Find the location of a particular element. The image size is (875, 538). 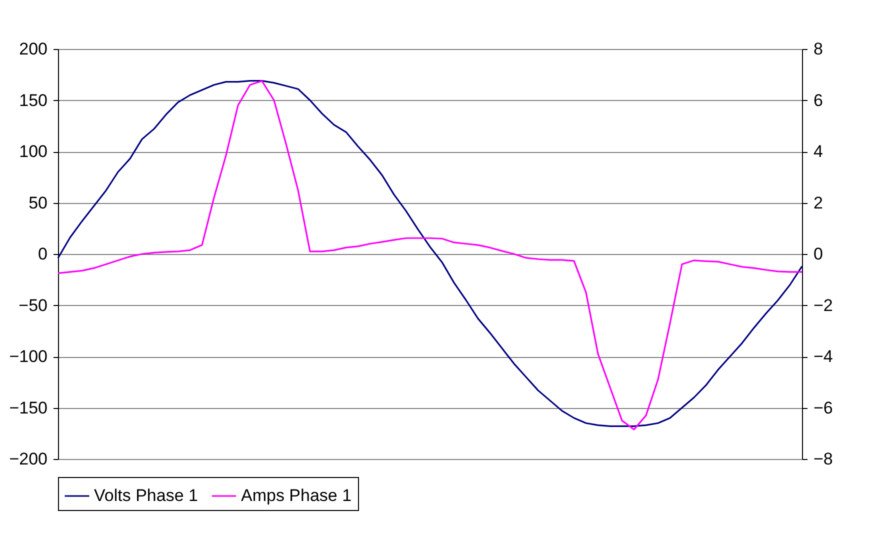

y-tick-label: 100 is located at coordinates (33, 151).